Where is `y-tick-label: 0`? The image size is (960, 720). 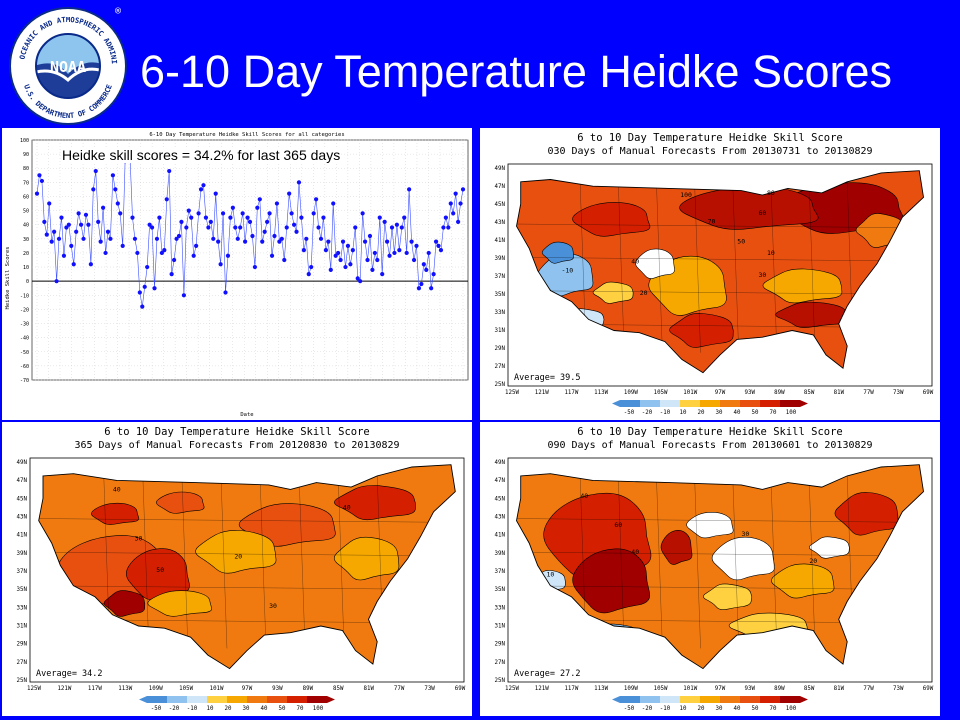
y-tick-label: 0 is located at coordinates (27, 282).